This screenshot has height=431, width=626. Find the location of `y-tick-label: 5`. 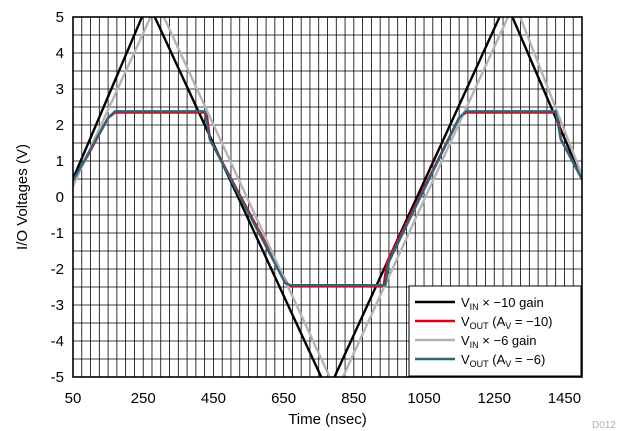

y-tick-label: 5 is located at coordinates (60, 17).